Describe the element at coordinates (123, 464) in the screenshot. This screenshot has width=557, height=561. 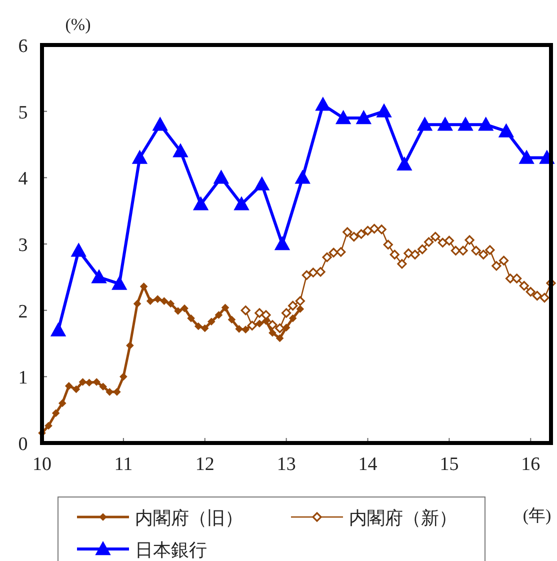
I see `x-tick-label: 11` at that location.